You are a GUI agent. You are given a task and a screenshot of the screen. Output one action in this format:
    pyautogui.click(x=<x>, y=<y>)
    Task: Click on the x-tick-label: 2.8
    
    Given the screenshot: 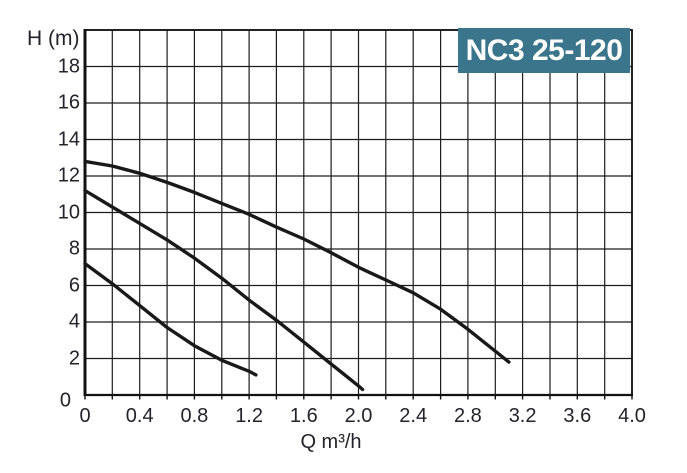 What is the action you would take?
    pyautogui.click(x=467, y=416)
    